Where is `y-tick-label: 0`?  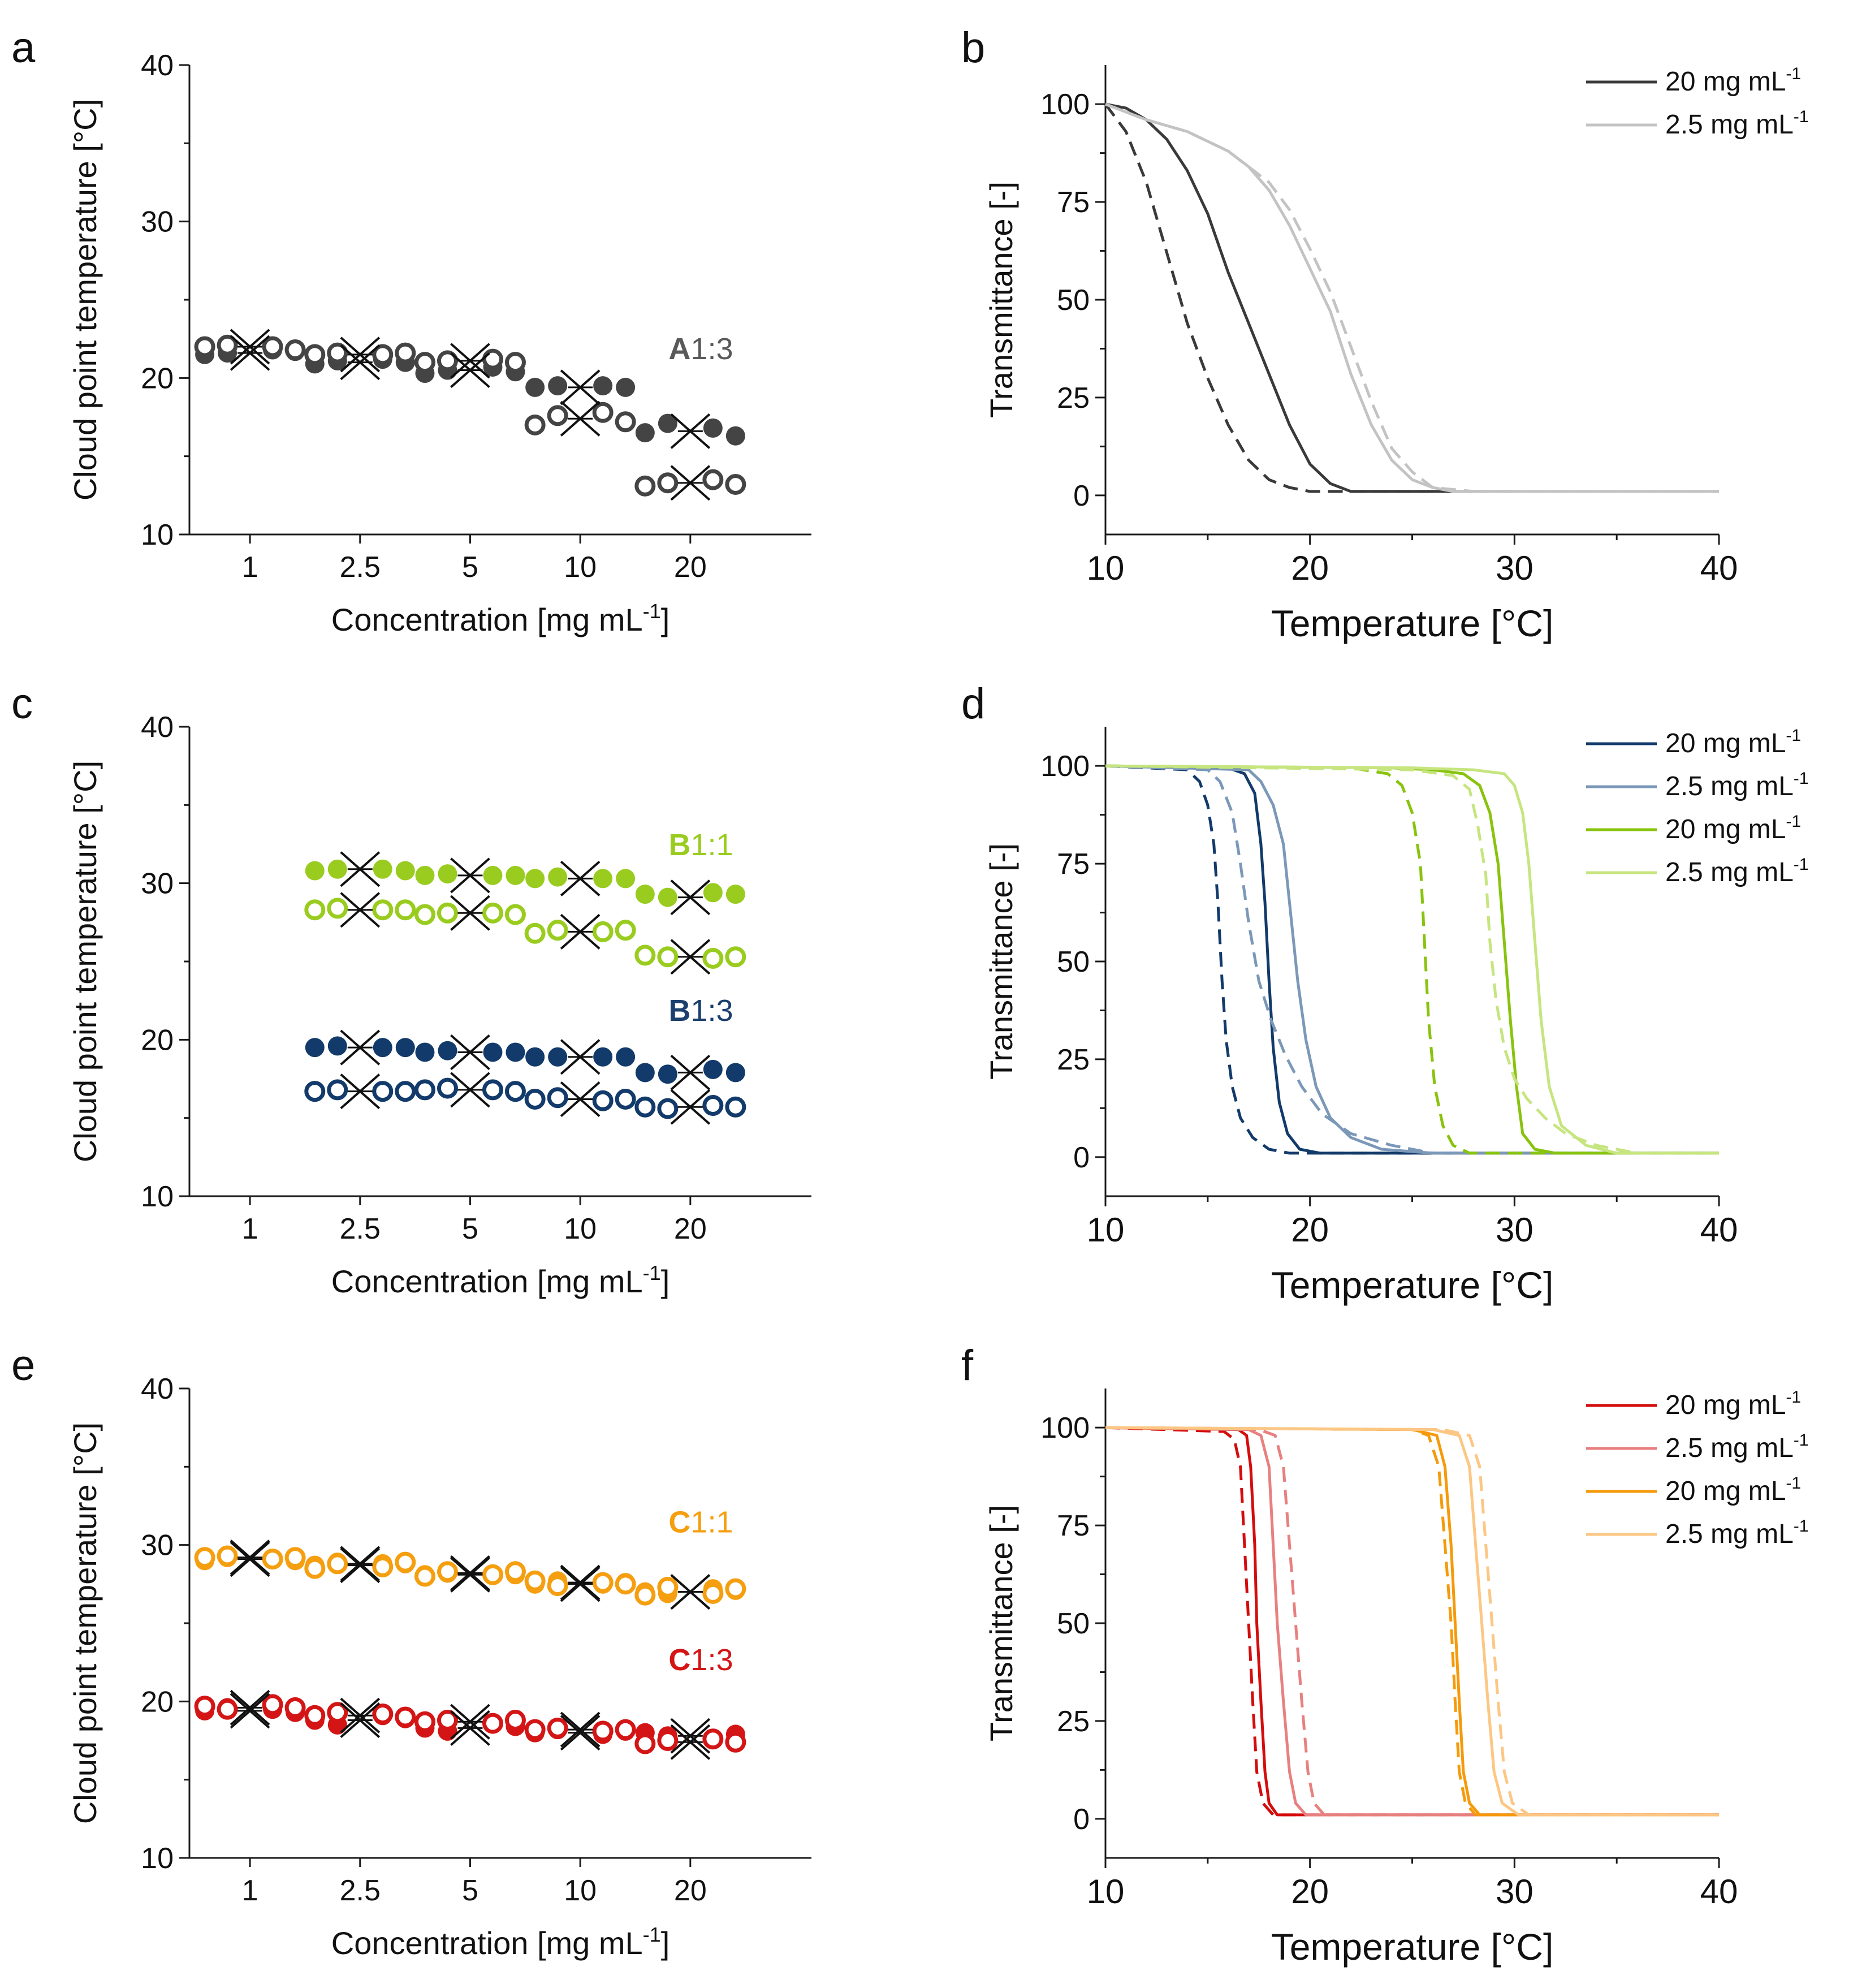
y-tick-label: 0 is located at coordinates (1081, 1819).